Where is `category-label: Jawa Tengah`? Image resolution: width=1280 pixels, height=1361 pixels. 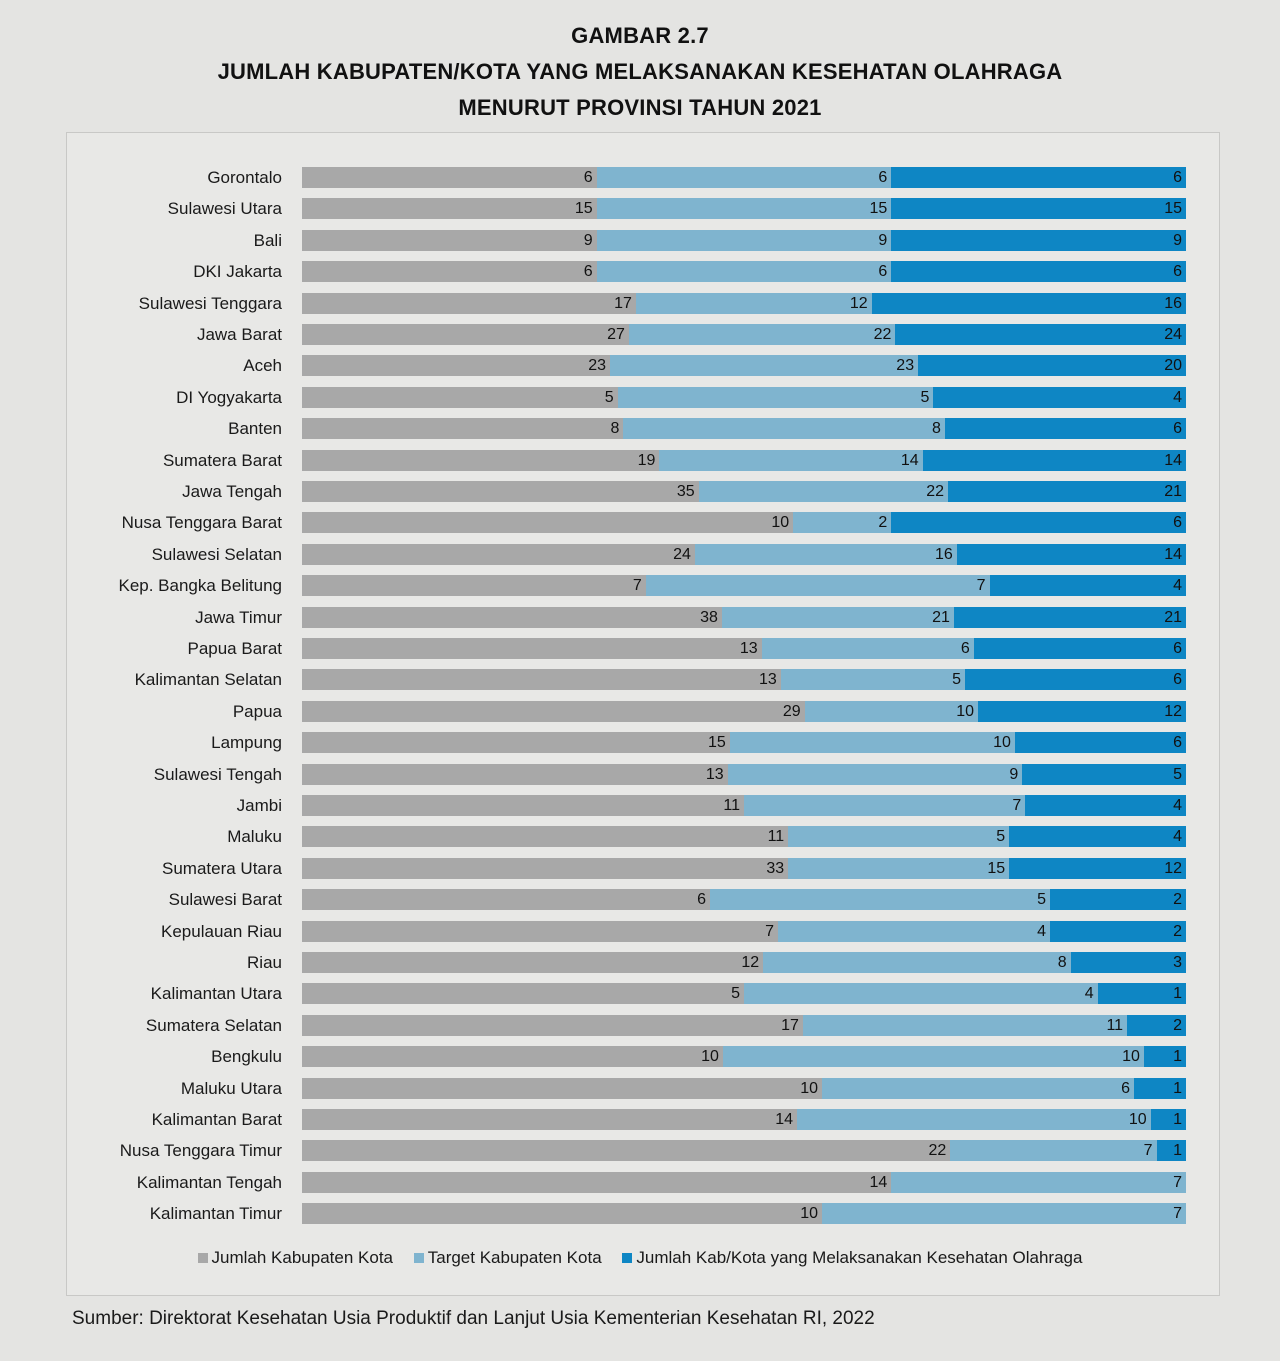 category-label: Jawa Tengah is located at coordinates (232, 491).